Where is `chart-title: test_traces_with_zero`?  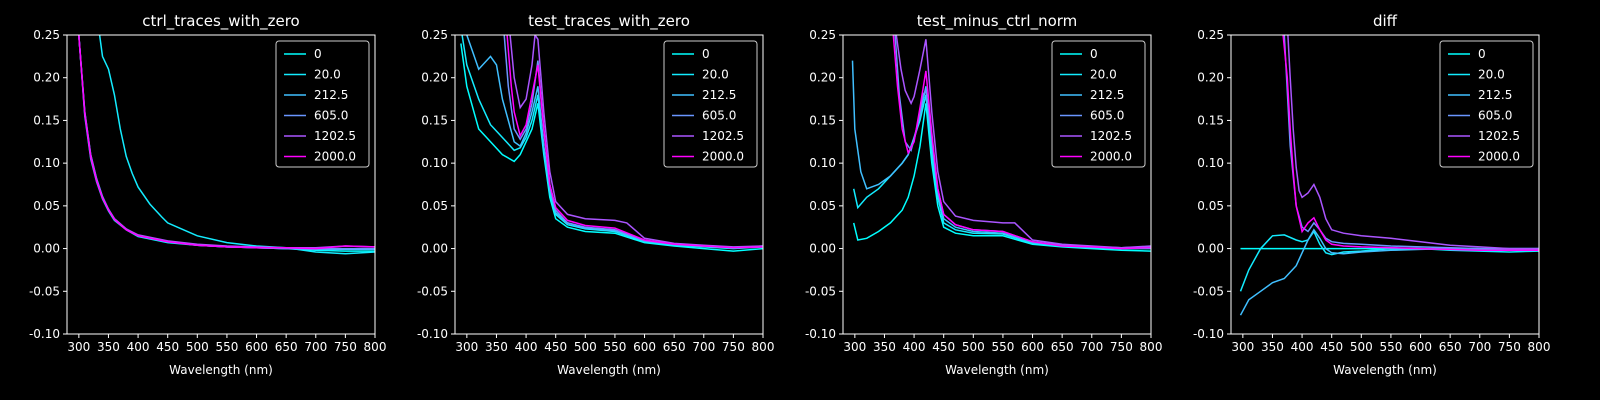 chart-title: test_traces_with_zero is located at coordinates (609, 21).